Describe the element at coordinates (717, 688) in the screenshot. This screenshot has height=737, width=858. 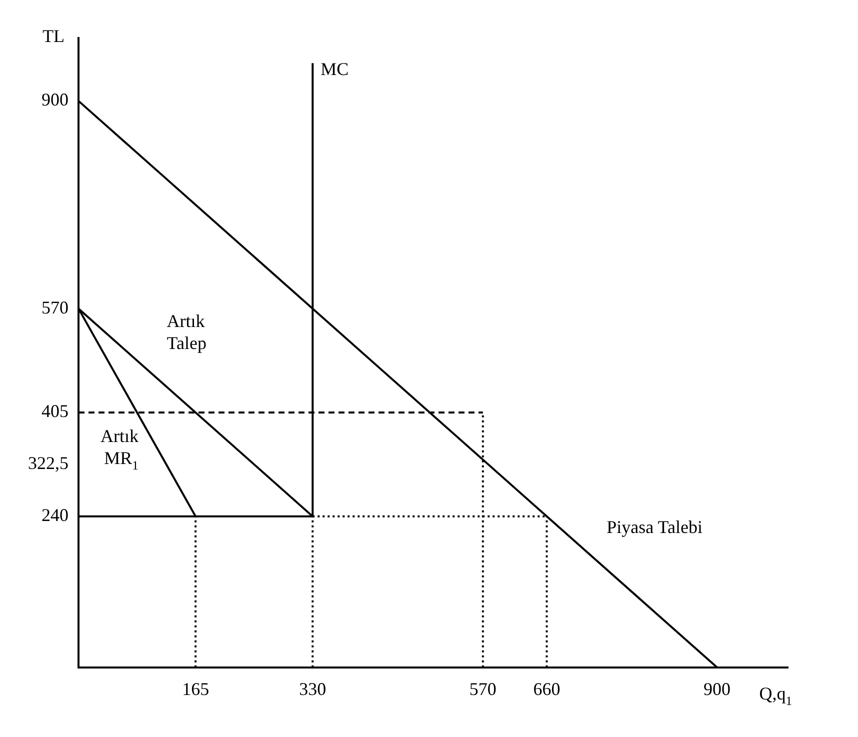
I see `x-tick-label: 900` at that location.